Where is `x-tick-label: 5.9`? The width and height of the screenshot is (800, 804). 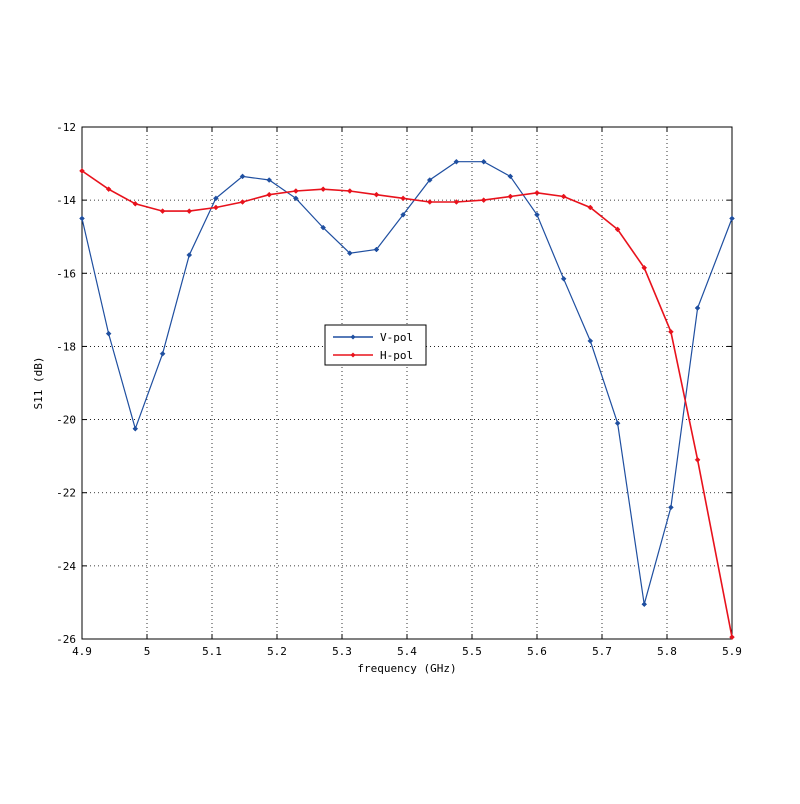
x-tick-label: 5.9 is located at coordinates (732, 651).